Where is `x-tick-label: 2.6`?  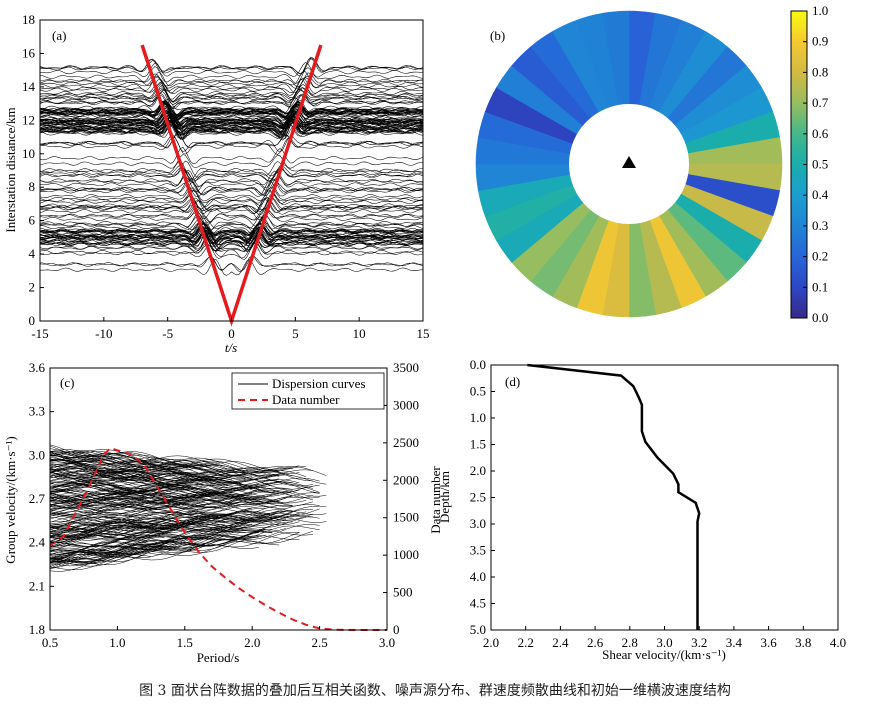 x-tick-label: 2.6 is located at coordinates (595, 642).